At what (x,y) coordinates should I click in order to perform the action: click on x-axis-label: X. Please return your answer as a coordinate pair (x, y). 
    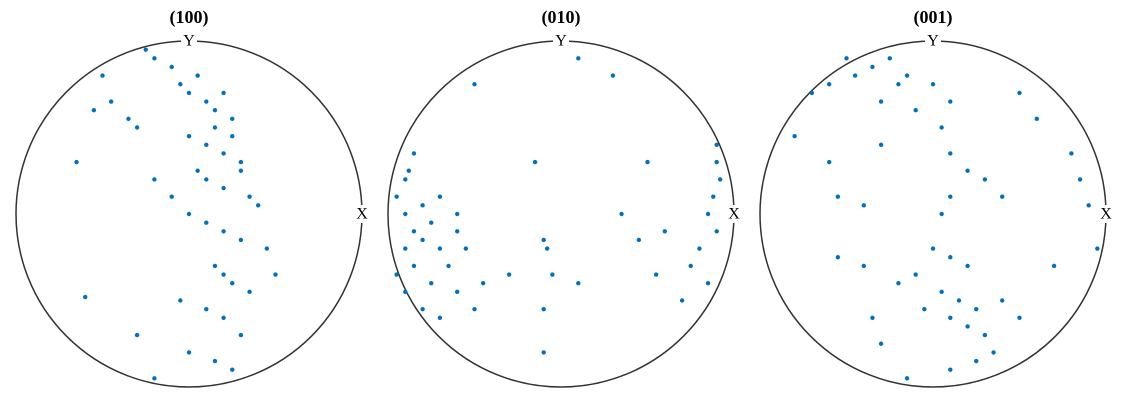
    Looking at the image, I should click on (1106, 214).